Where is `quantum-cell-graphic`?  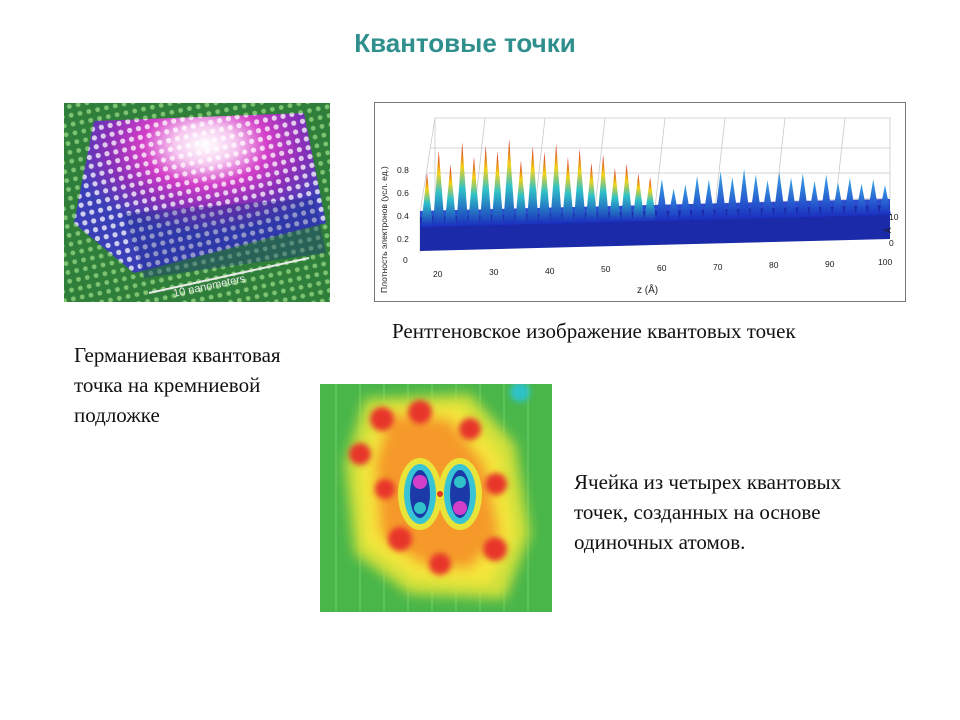
quantum-cell-graphic is located at coordinates (436, 498).